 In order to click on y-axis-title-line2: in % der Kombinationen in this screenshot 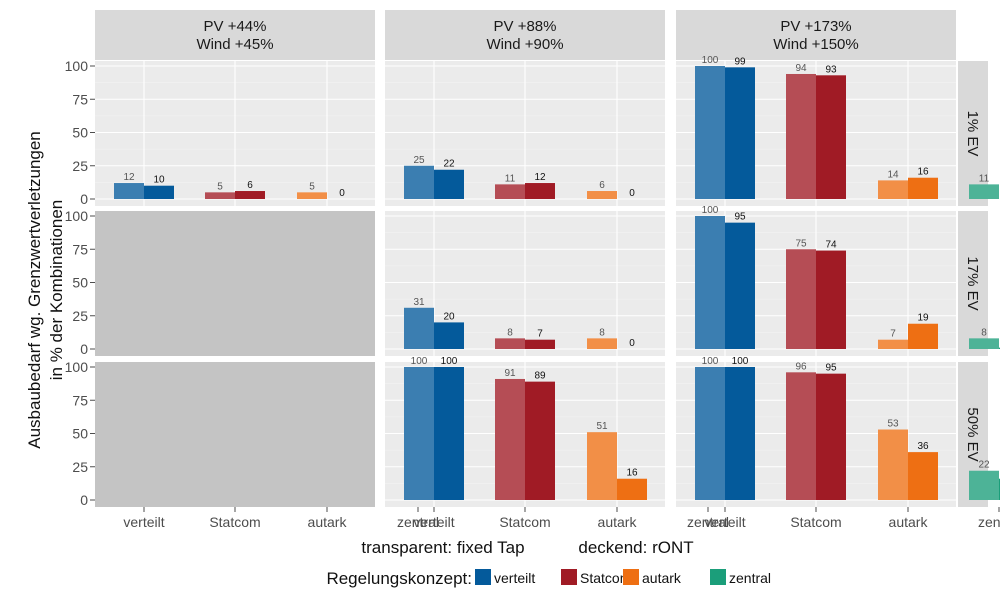, I will do `click(56, 290)`.